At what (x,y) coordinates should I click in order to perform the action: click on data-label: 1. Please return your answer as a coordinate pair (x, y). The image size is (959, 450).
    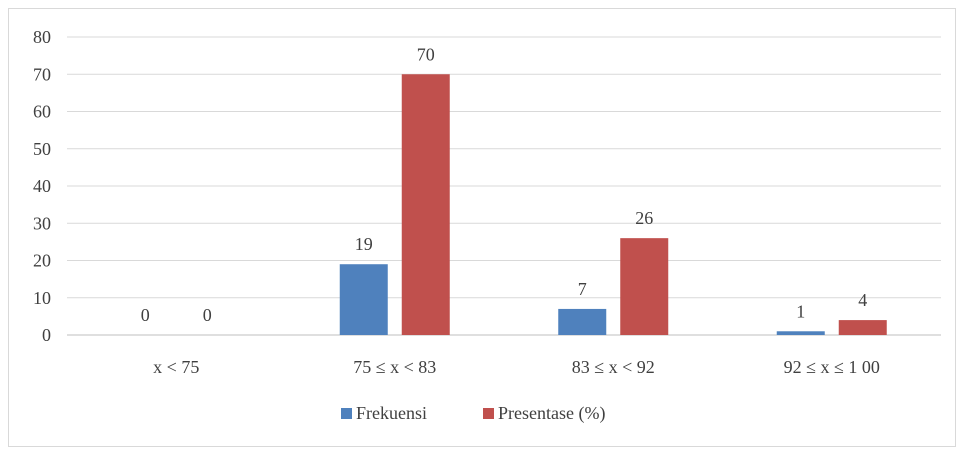
    Looking at the image, I should click on (800, 311).